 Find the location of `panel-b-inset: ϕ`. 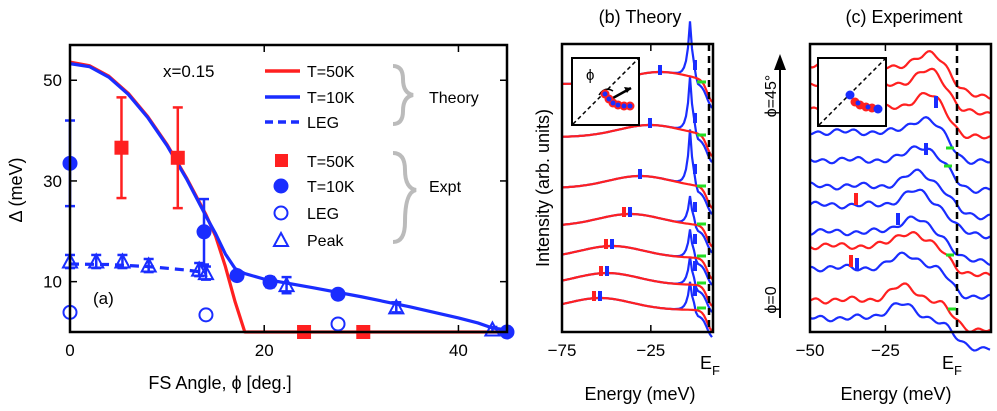

panel-b-inset: ϕ is located at coordinates (605, 91).